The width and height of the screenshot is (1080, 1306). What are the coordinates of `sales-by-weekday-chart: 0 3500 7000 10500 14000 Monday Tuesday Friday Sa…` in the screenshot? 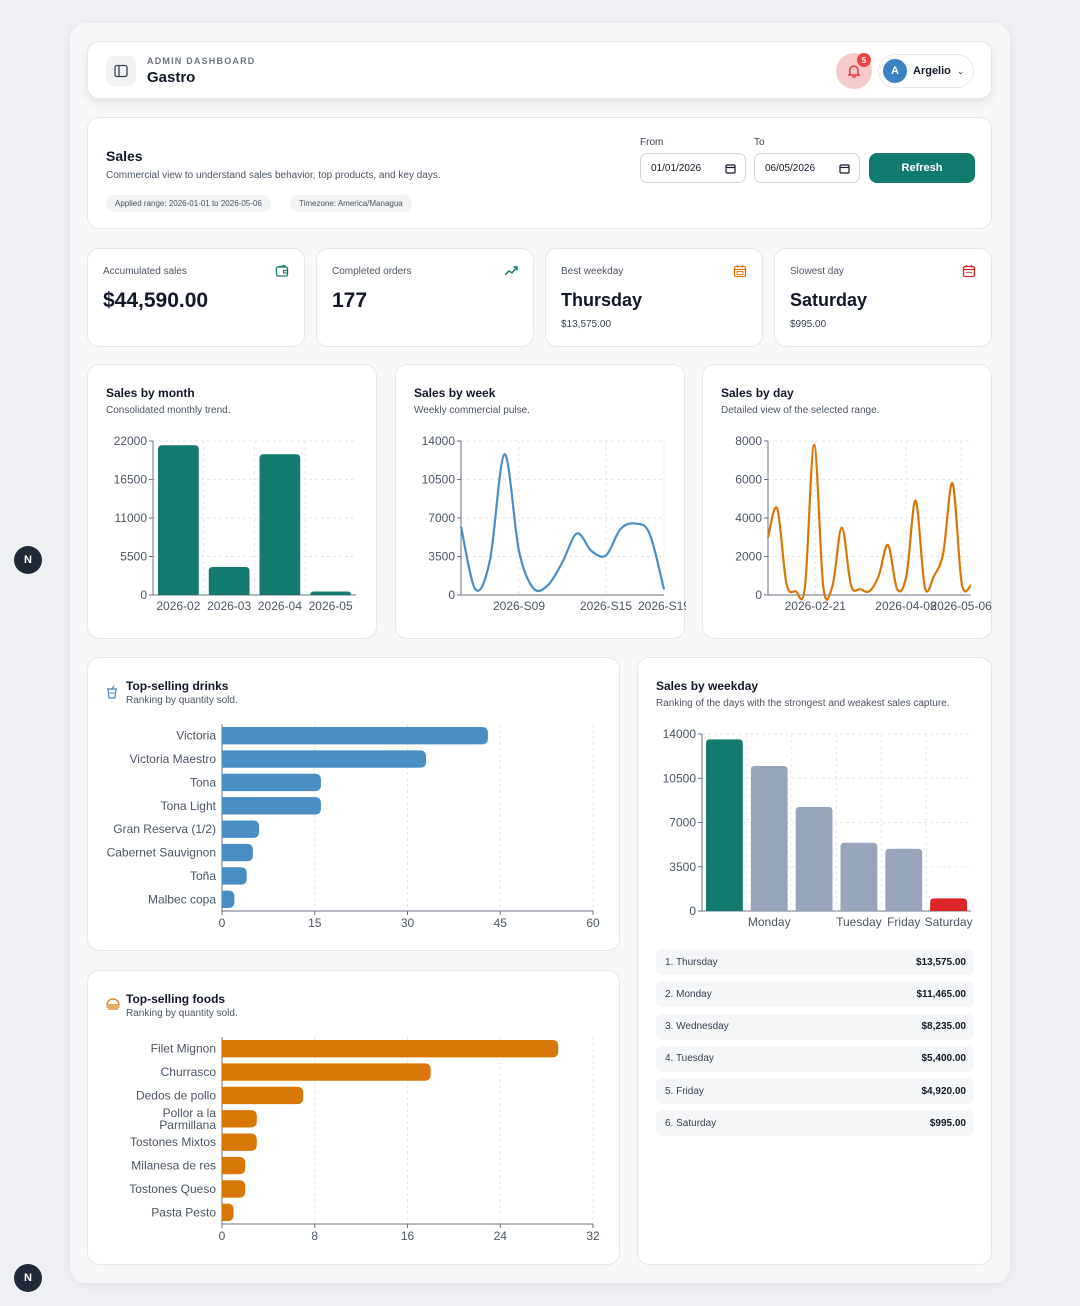 It's located at (818, 828).